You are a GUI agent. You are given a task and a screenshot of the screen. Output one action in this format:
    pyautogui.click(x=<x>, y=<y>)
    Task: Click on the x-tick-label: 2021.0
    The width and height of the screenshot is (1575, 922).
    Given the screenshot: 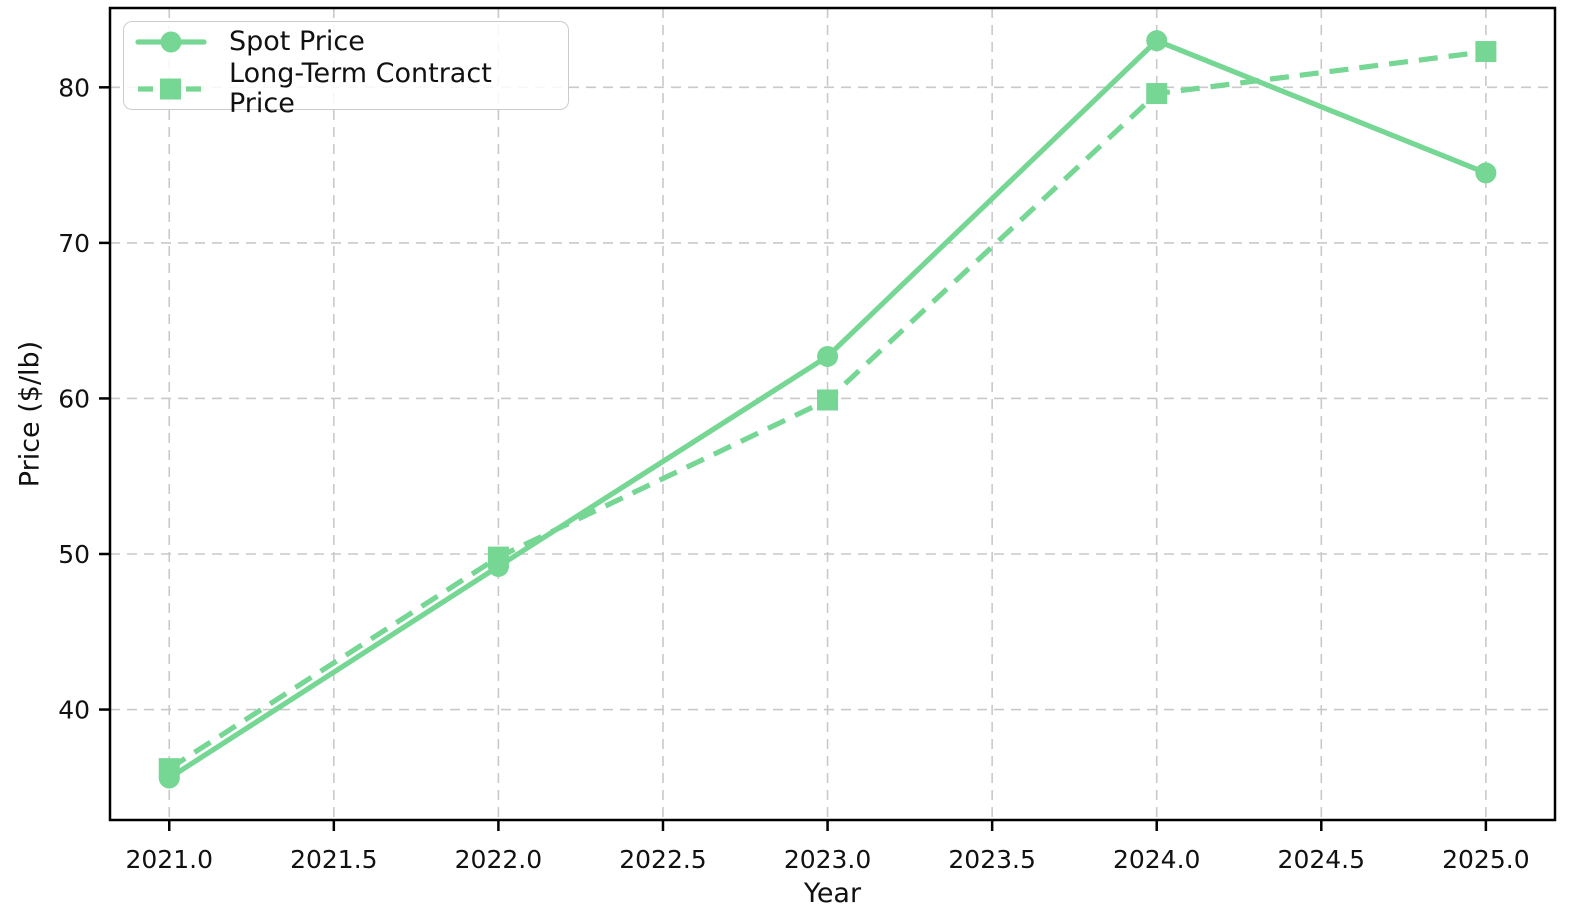 What is the action you would take?
    pyautogui.click(x=169, y=859)
    